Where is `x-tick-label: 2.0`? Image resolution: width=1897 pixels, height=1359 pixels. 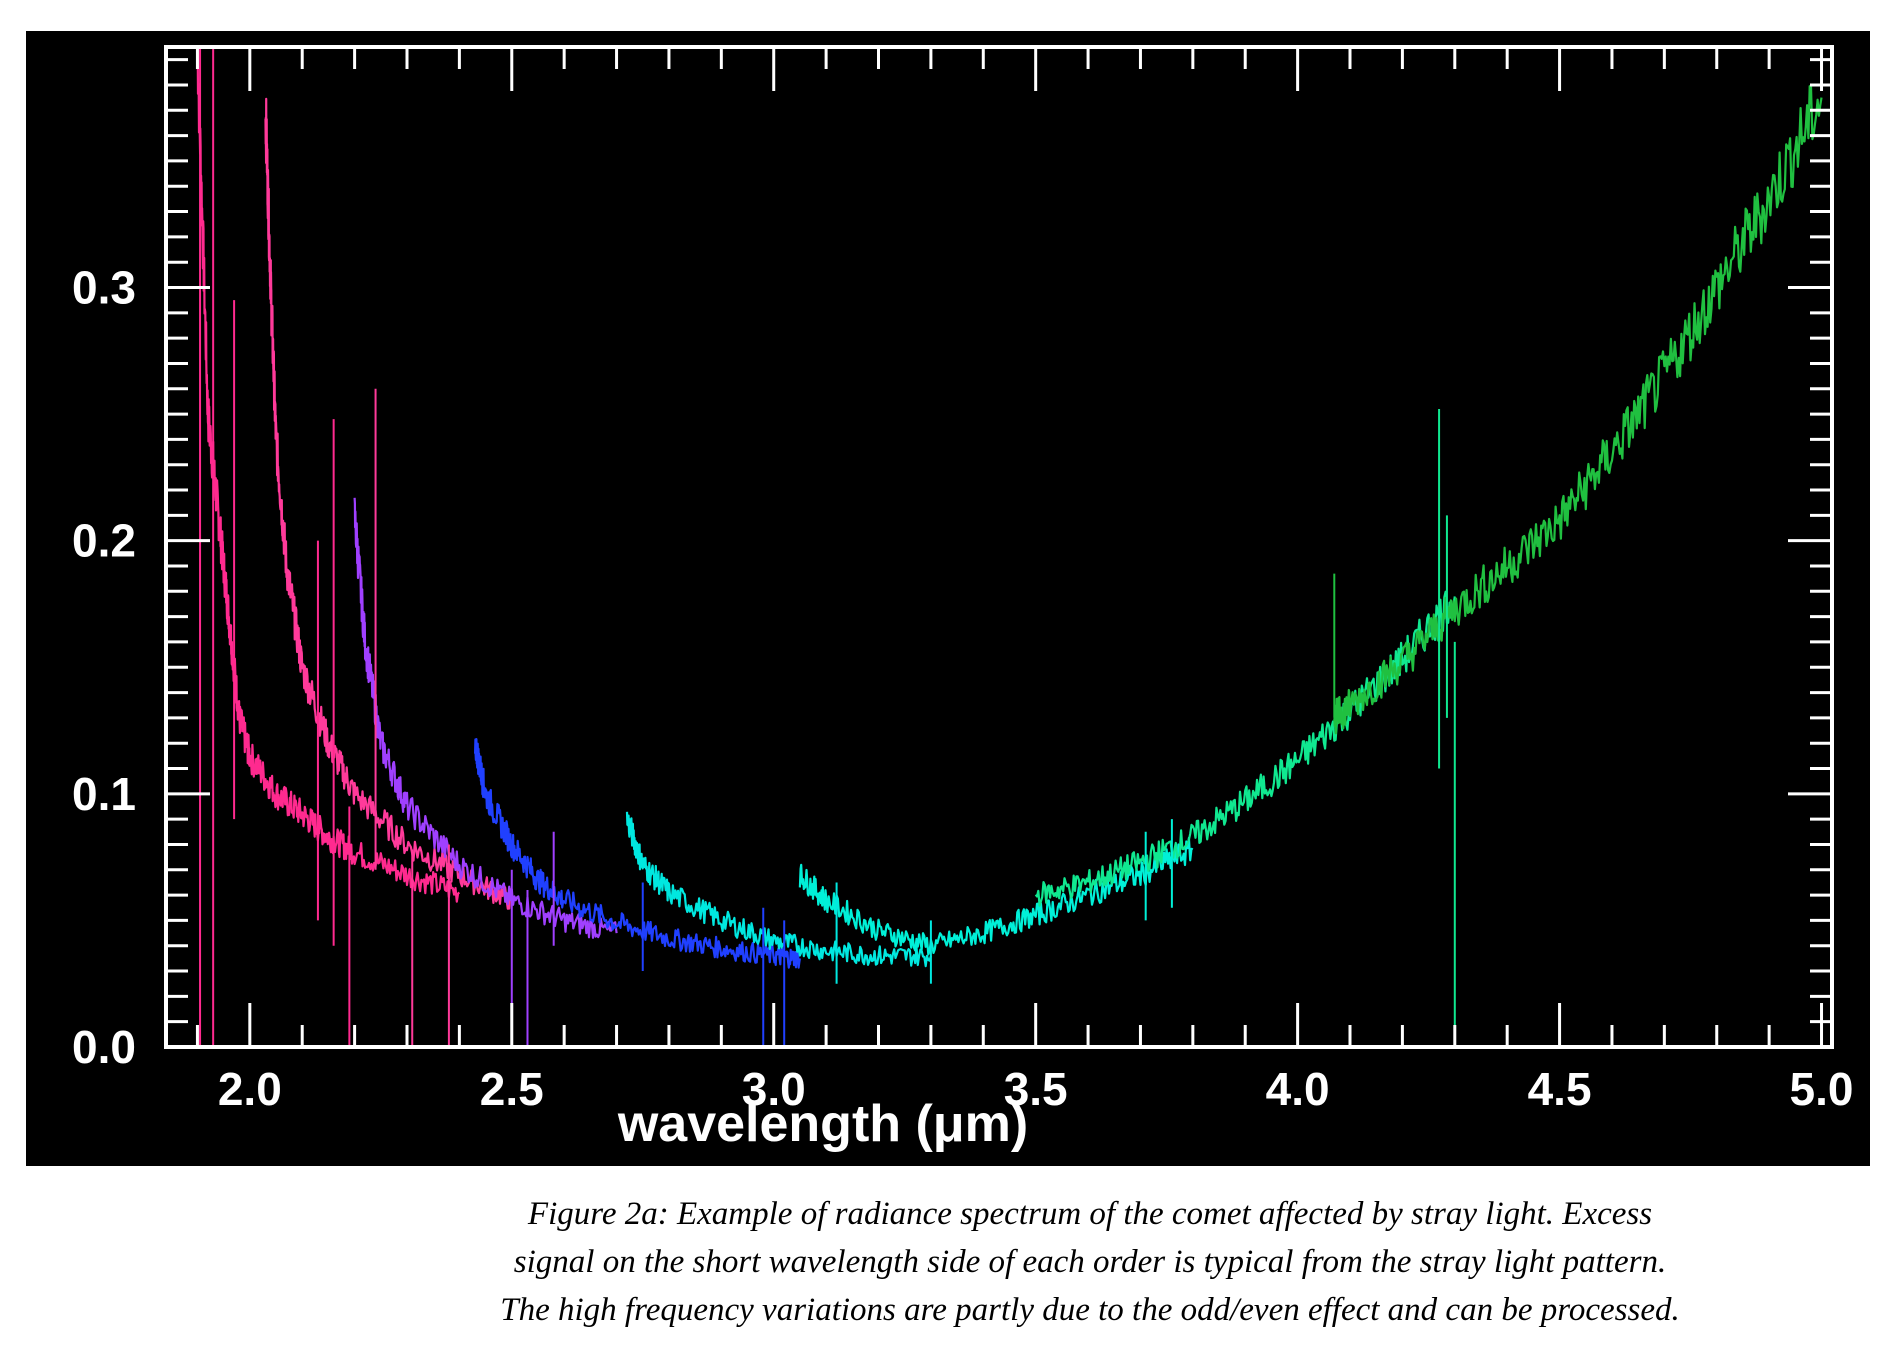 x-tick-label: 2.0 is located at coordinates (250, 1089).